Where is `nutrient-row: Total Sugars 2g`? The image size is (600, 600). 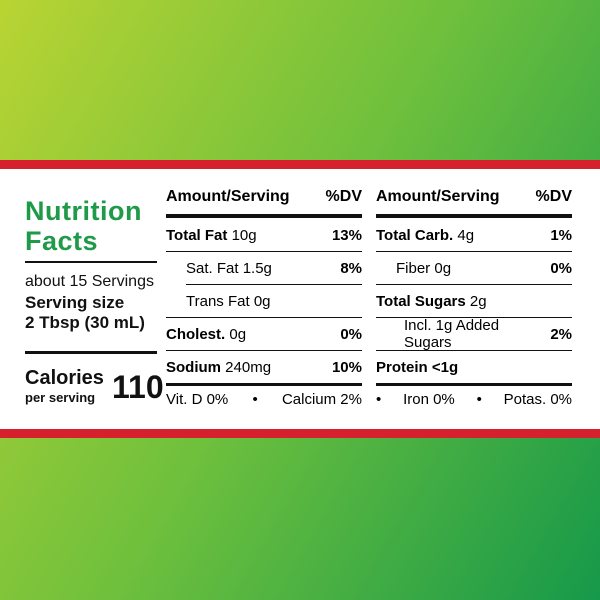 nutrient-row: Total Sugars 2g is located at coordinates (474, 301).